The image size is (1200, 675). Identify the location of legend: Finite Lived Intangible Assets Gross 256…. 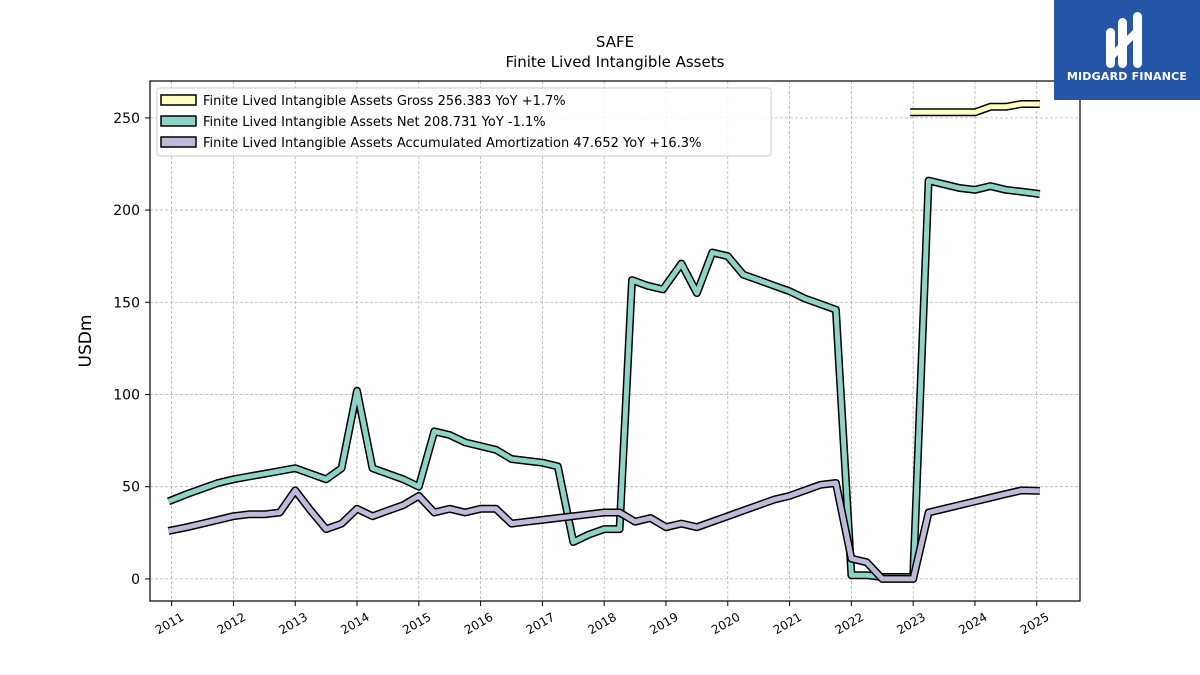
(464, 122).